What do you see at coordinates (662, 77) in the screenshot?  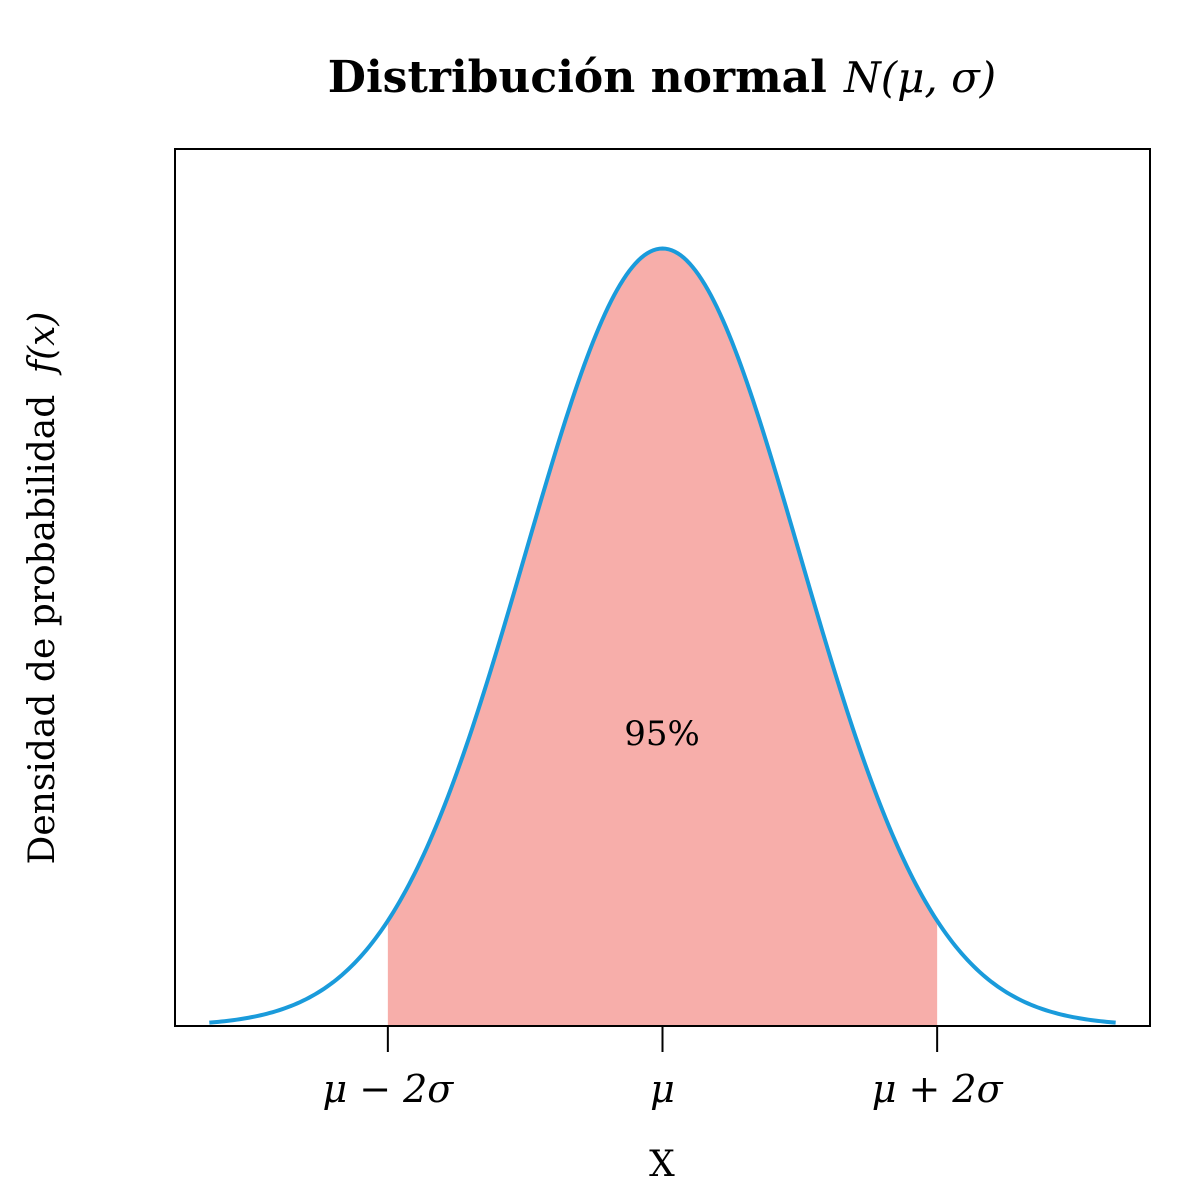 I see `chart-title: Distribución normal N(μ, σ)` at bounding box center [662, 77].